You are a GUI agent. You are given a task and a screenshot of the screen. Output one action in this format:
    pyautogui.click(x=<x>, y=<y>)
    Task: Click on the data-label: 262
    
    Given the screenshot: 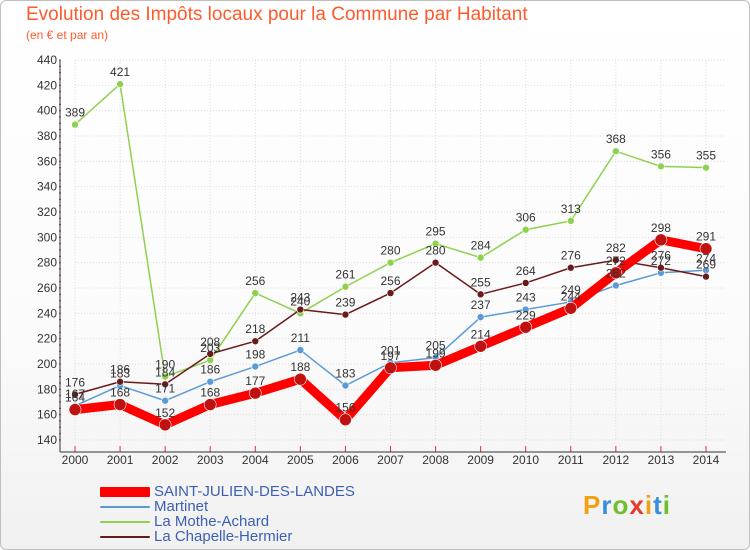 What is the action you would take?
    pyautogui.click(x=616, y=273)
    